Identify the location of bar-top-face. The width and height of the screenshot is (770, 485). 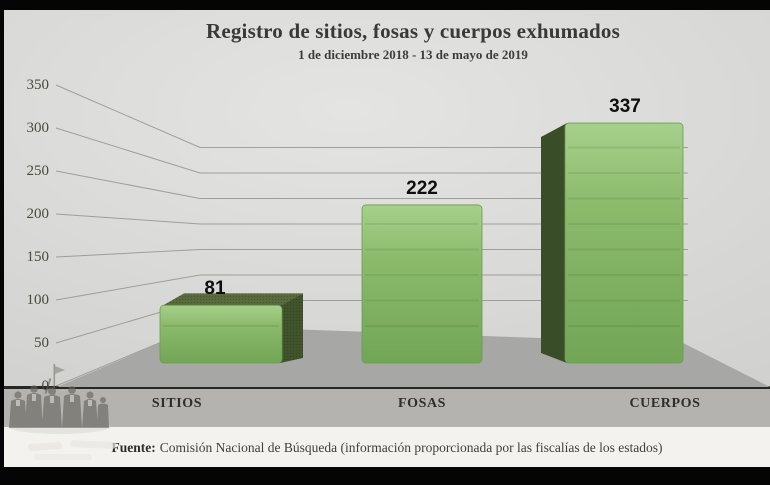
(233, 299).